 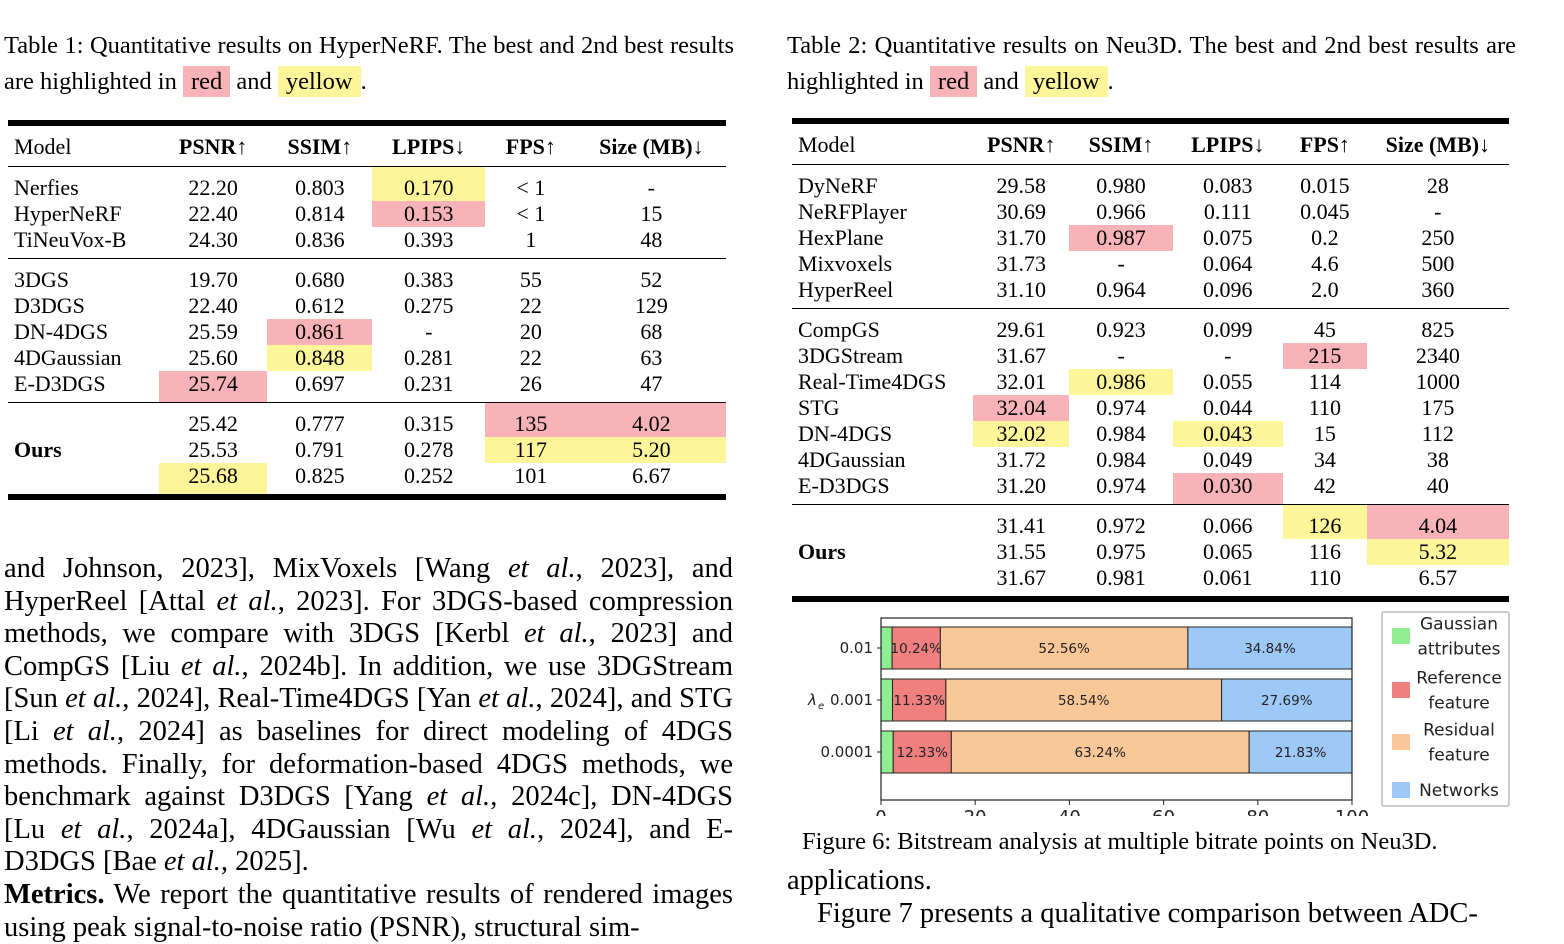 I want to click on metric-cell: 32.01, so click(x=1021, y=381).